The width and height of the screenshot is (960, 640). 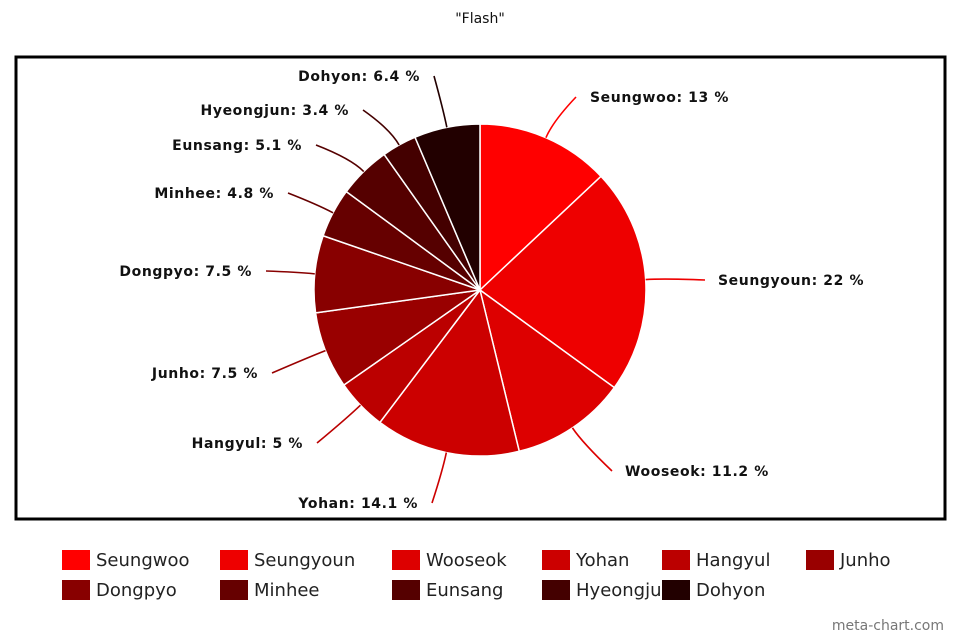 I want to click on pie-slice-wooseok, so click(x=547, y=370).